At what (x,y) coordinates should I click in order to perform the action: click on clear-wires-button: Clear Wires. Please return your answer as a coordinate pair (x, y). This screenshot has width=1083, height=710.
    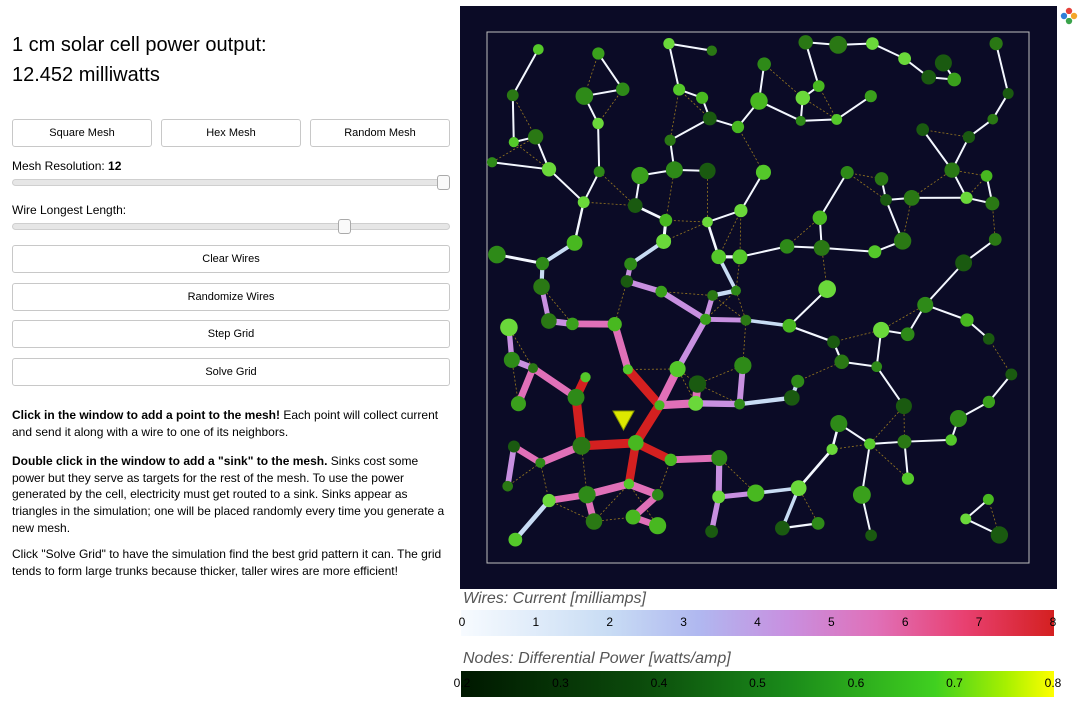
    Looking at the image, I should click on (231, 259).